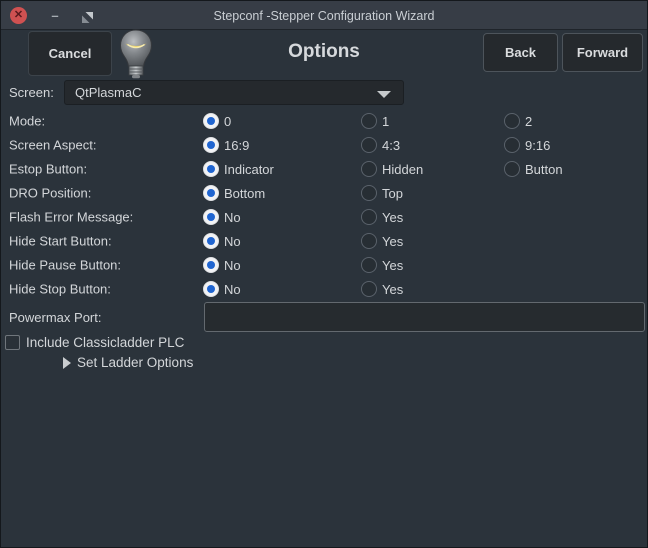 The height and width of the screenshot is (548, 648). Describe the element at coordinates (71, 217) in the screenshot. I see `row-label: Flash Error Message:` at that location.